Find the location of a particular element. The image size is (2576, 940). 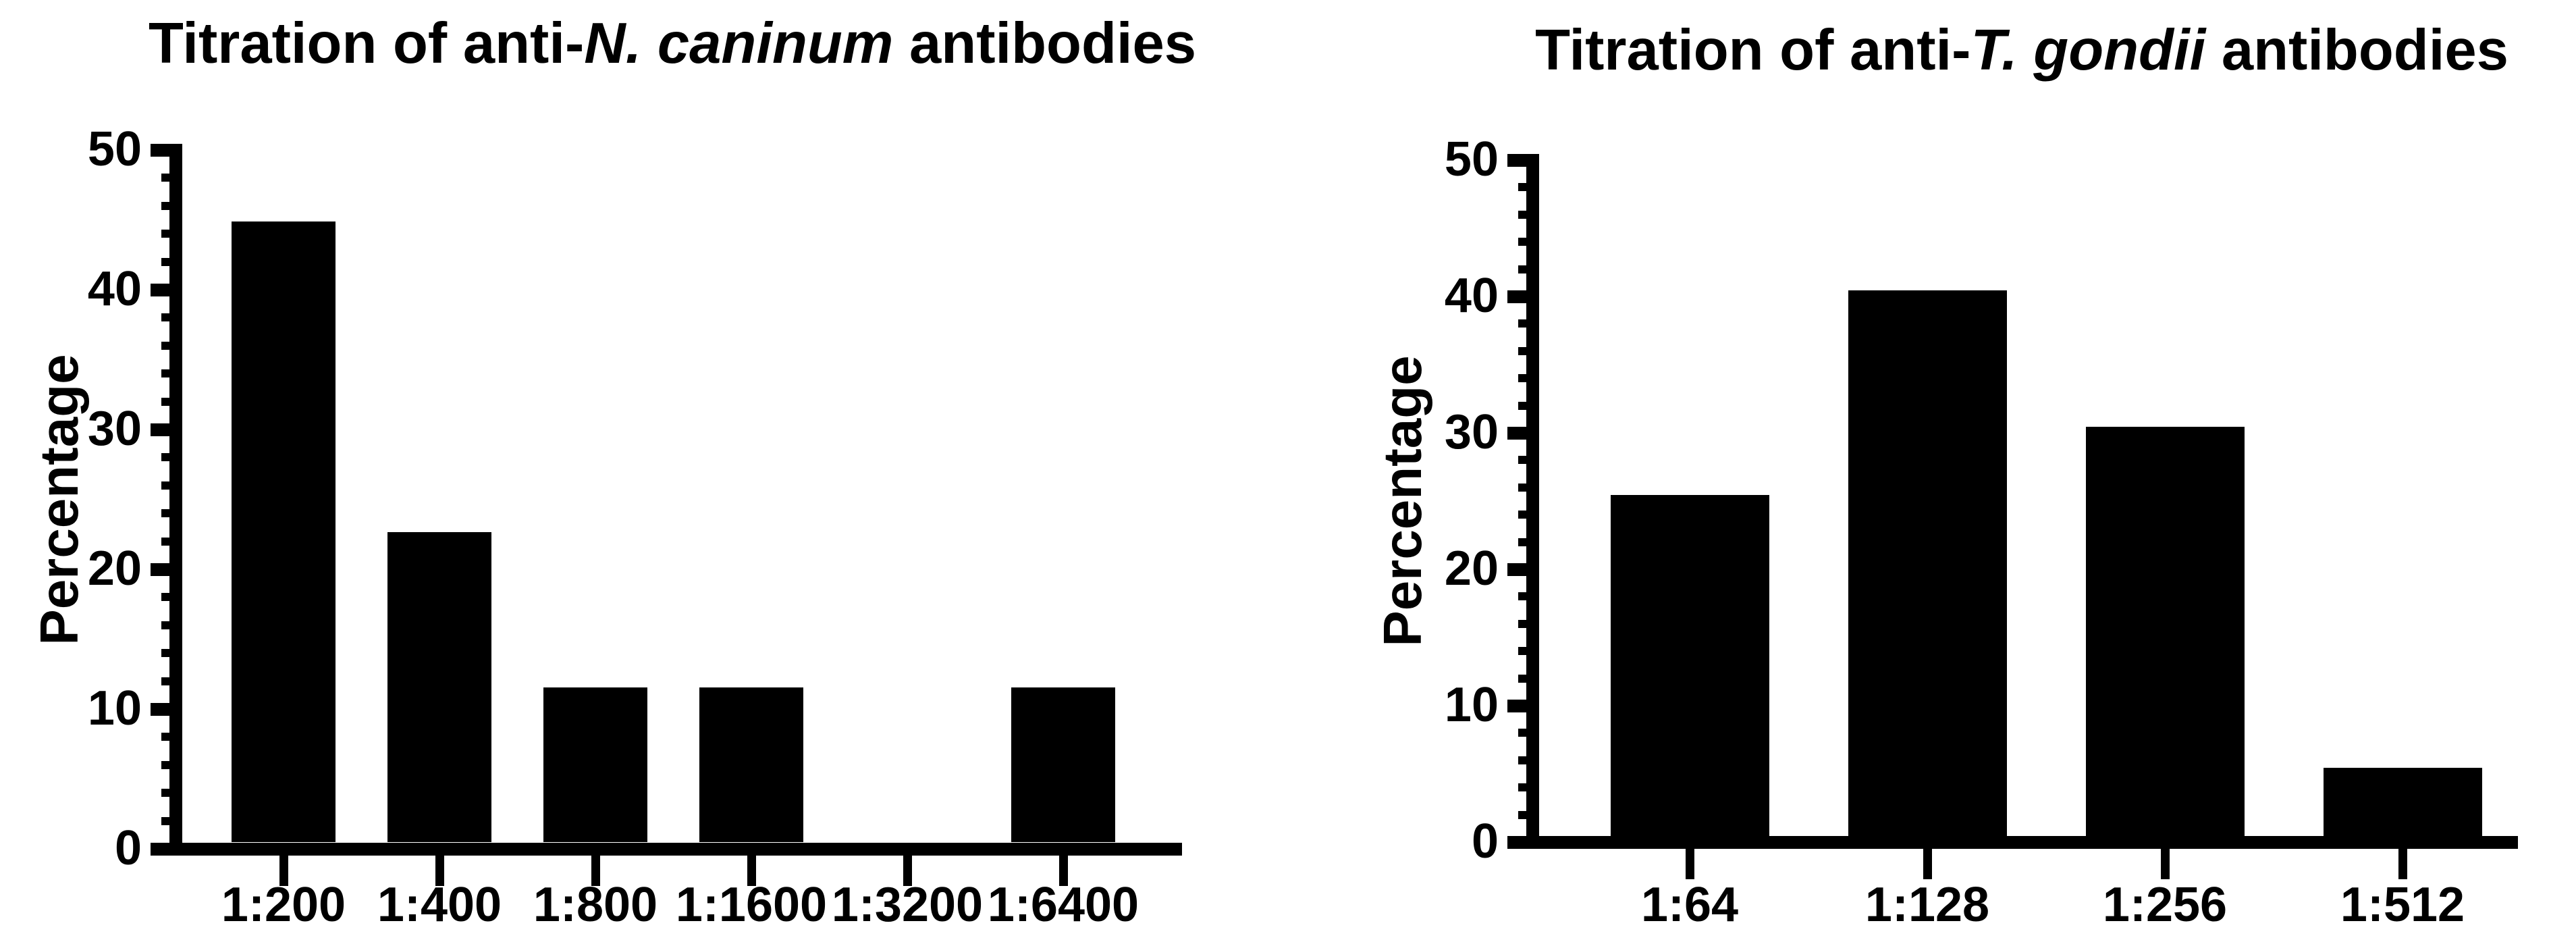

x-tick-label: 1:6400 is located at coordinates (1063, 905).